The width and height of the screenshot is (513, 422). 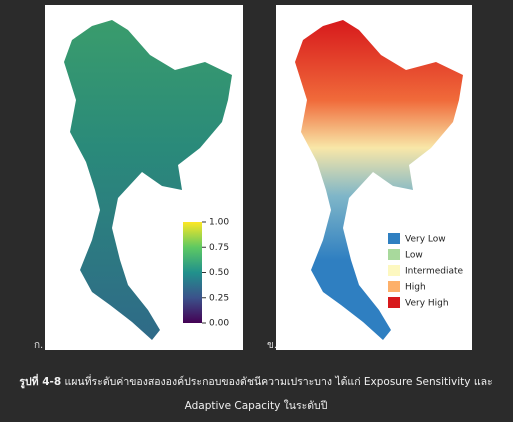 What do you see at coordinates (427, 304) in the screenshot?
I see `legend-label: Very High` at bounding box center [427, 304].